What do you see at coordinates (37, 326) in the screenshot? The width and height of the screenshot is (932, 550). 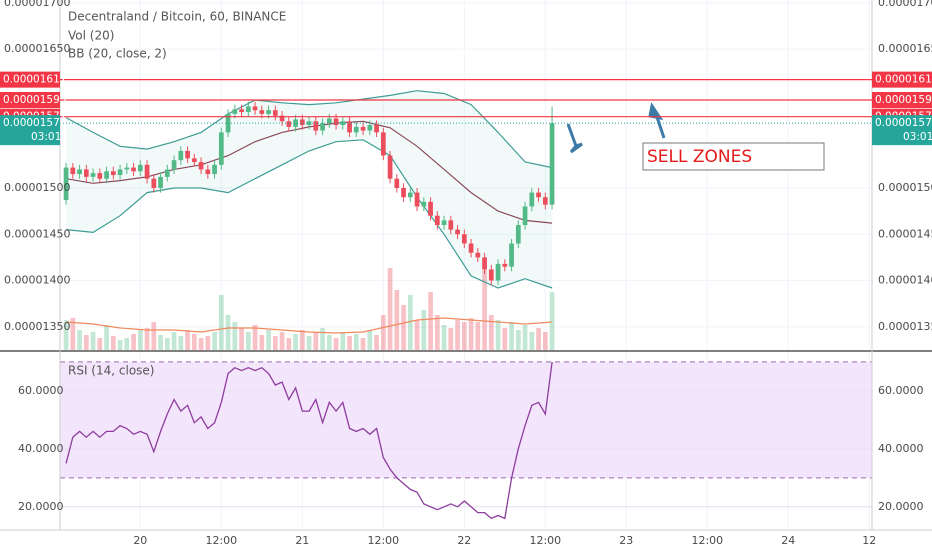 I see `y-tick-label: 0.00001350` at bounding box center [37, 326].